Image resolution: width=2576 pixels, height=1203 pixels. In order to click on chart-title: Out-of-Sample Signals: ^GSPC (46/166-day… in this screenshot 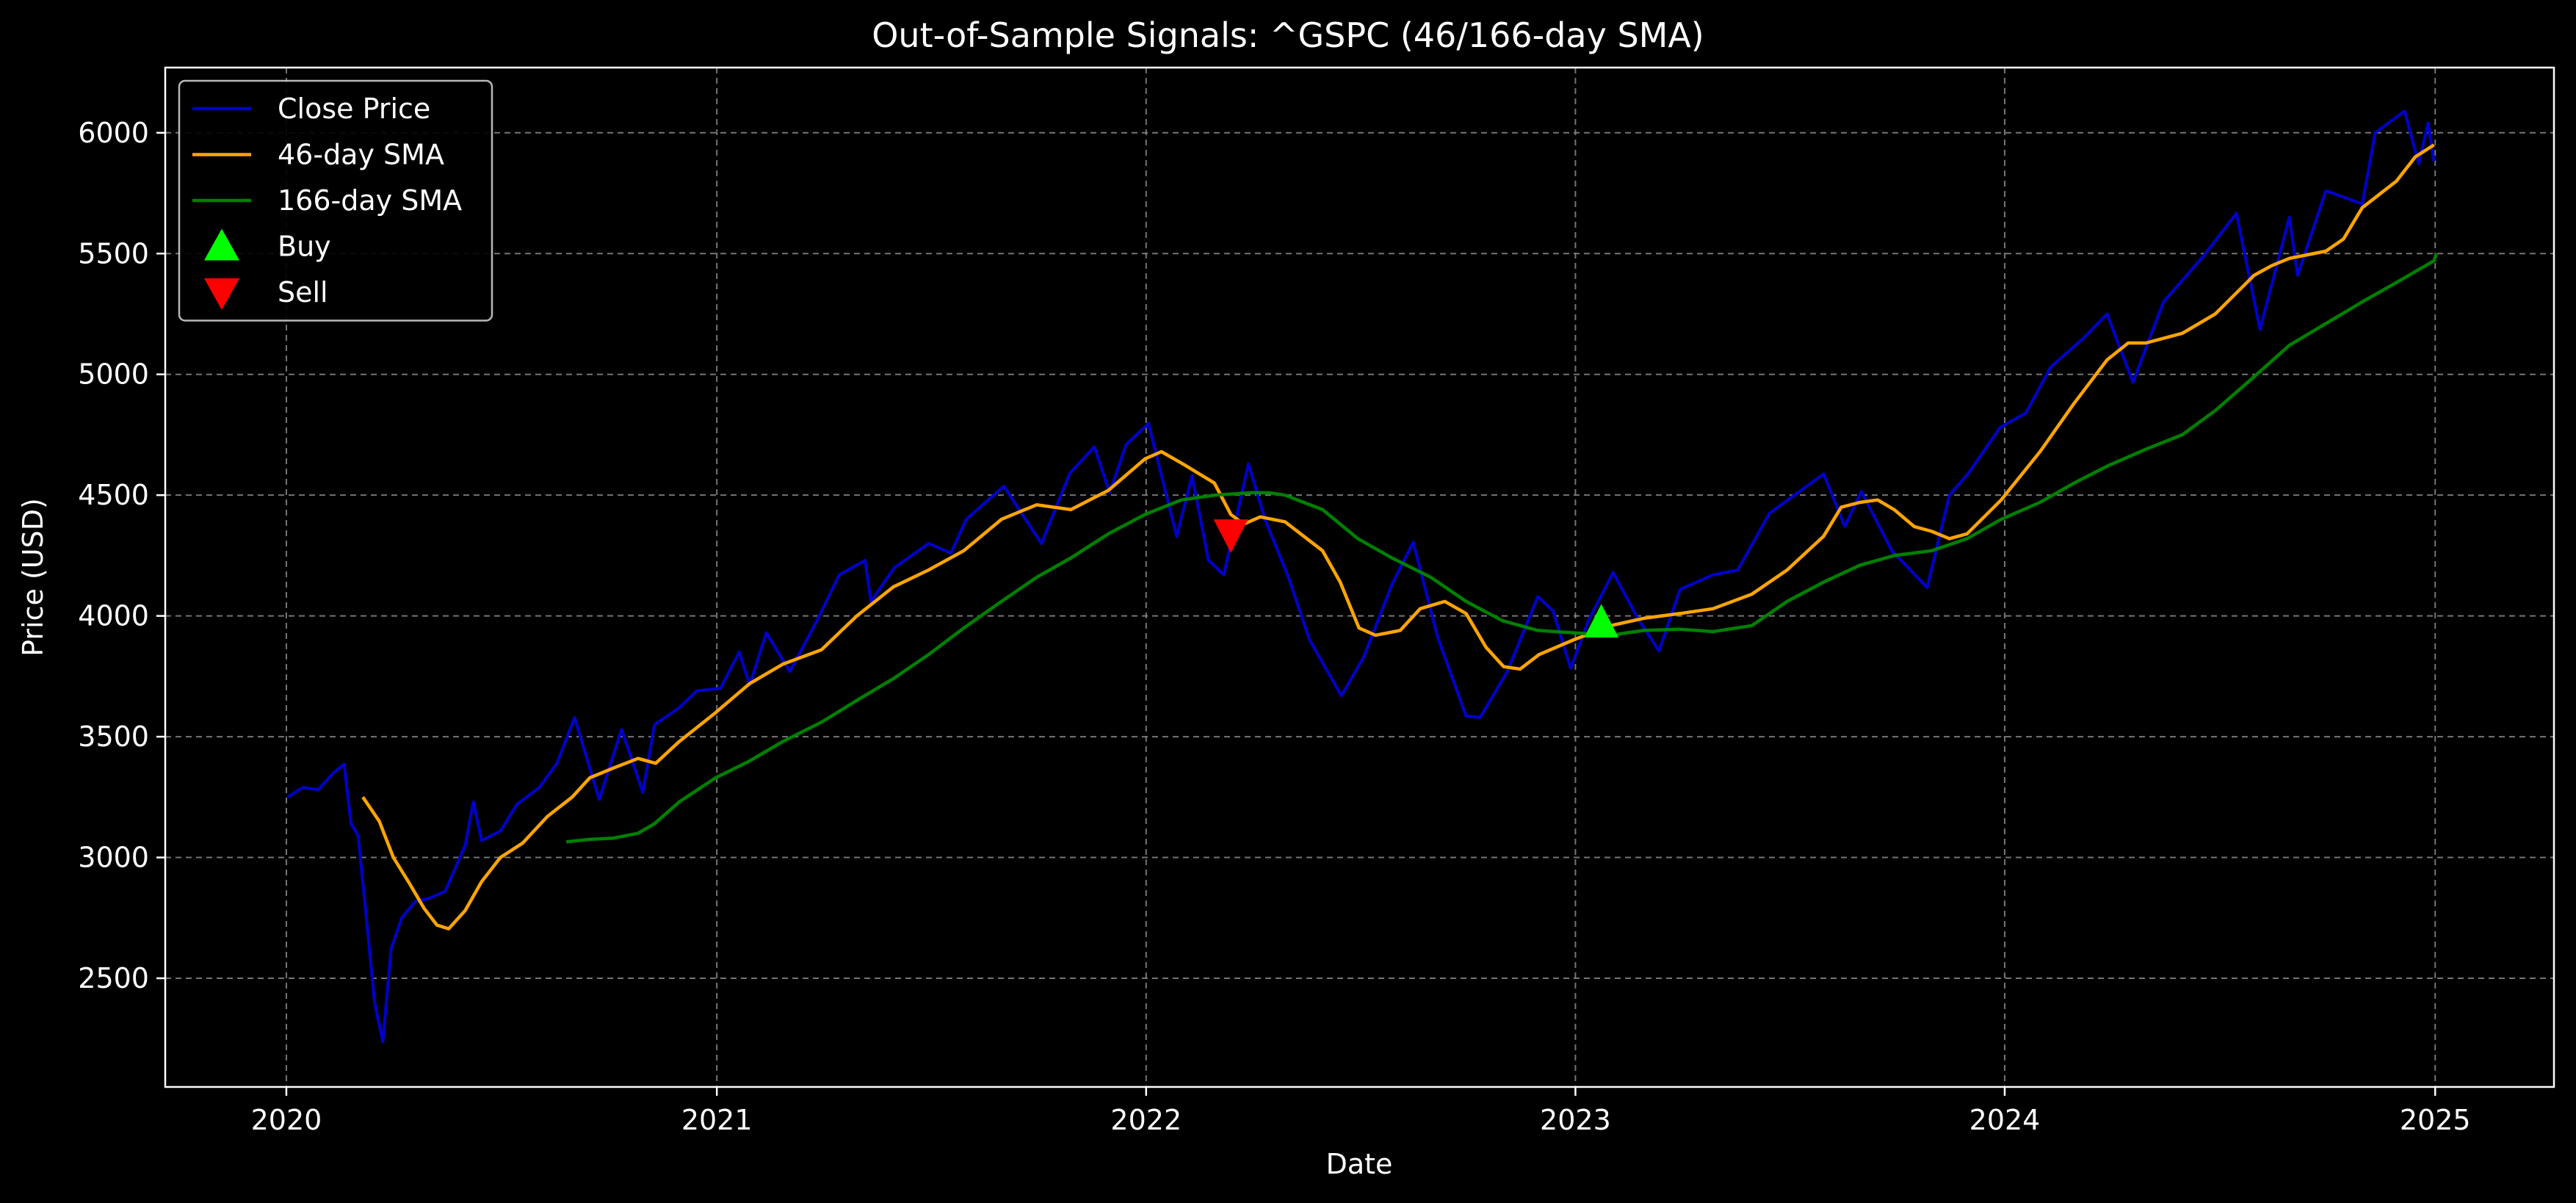, I will do `click(1288, 35)`.